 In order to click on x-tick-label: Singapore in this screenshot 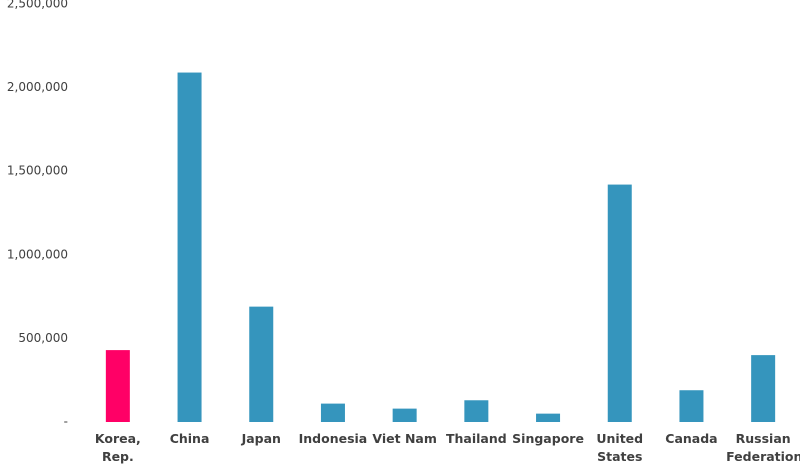, I will do `click(548, 438)`.